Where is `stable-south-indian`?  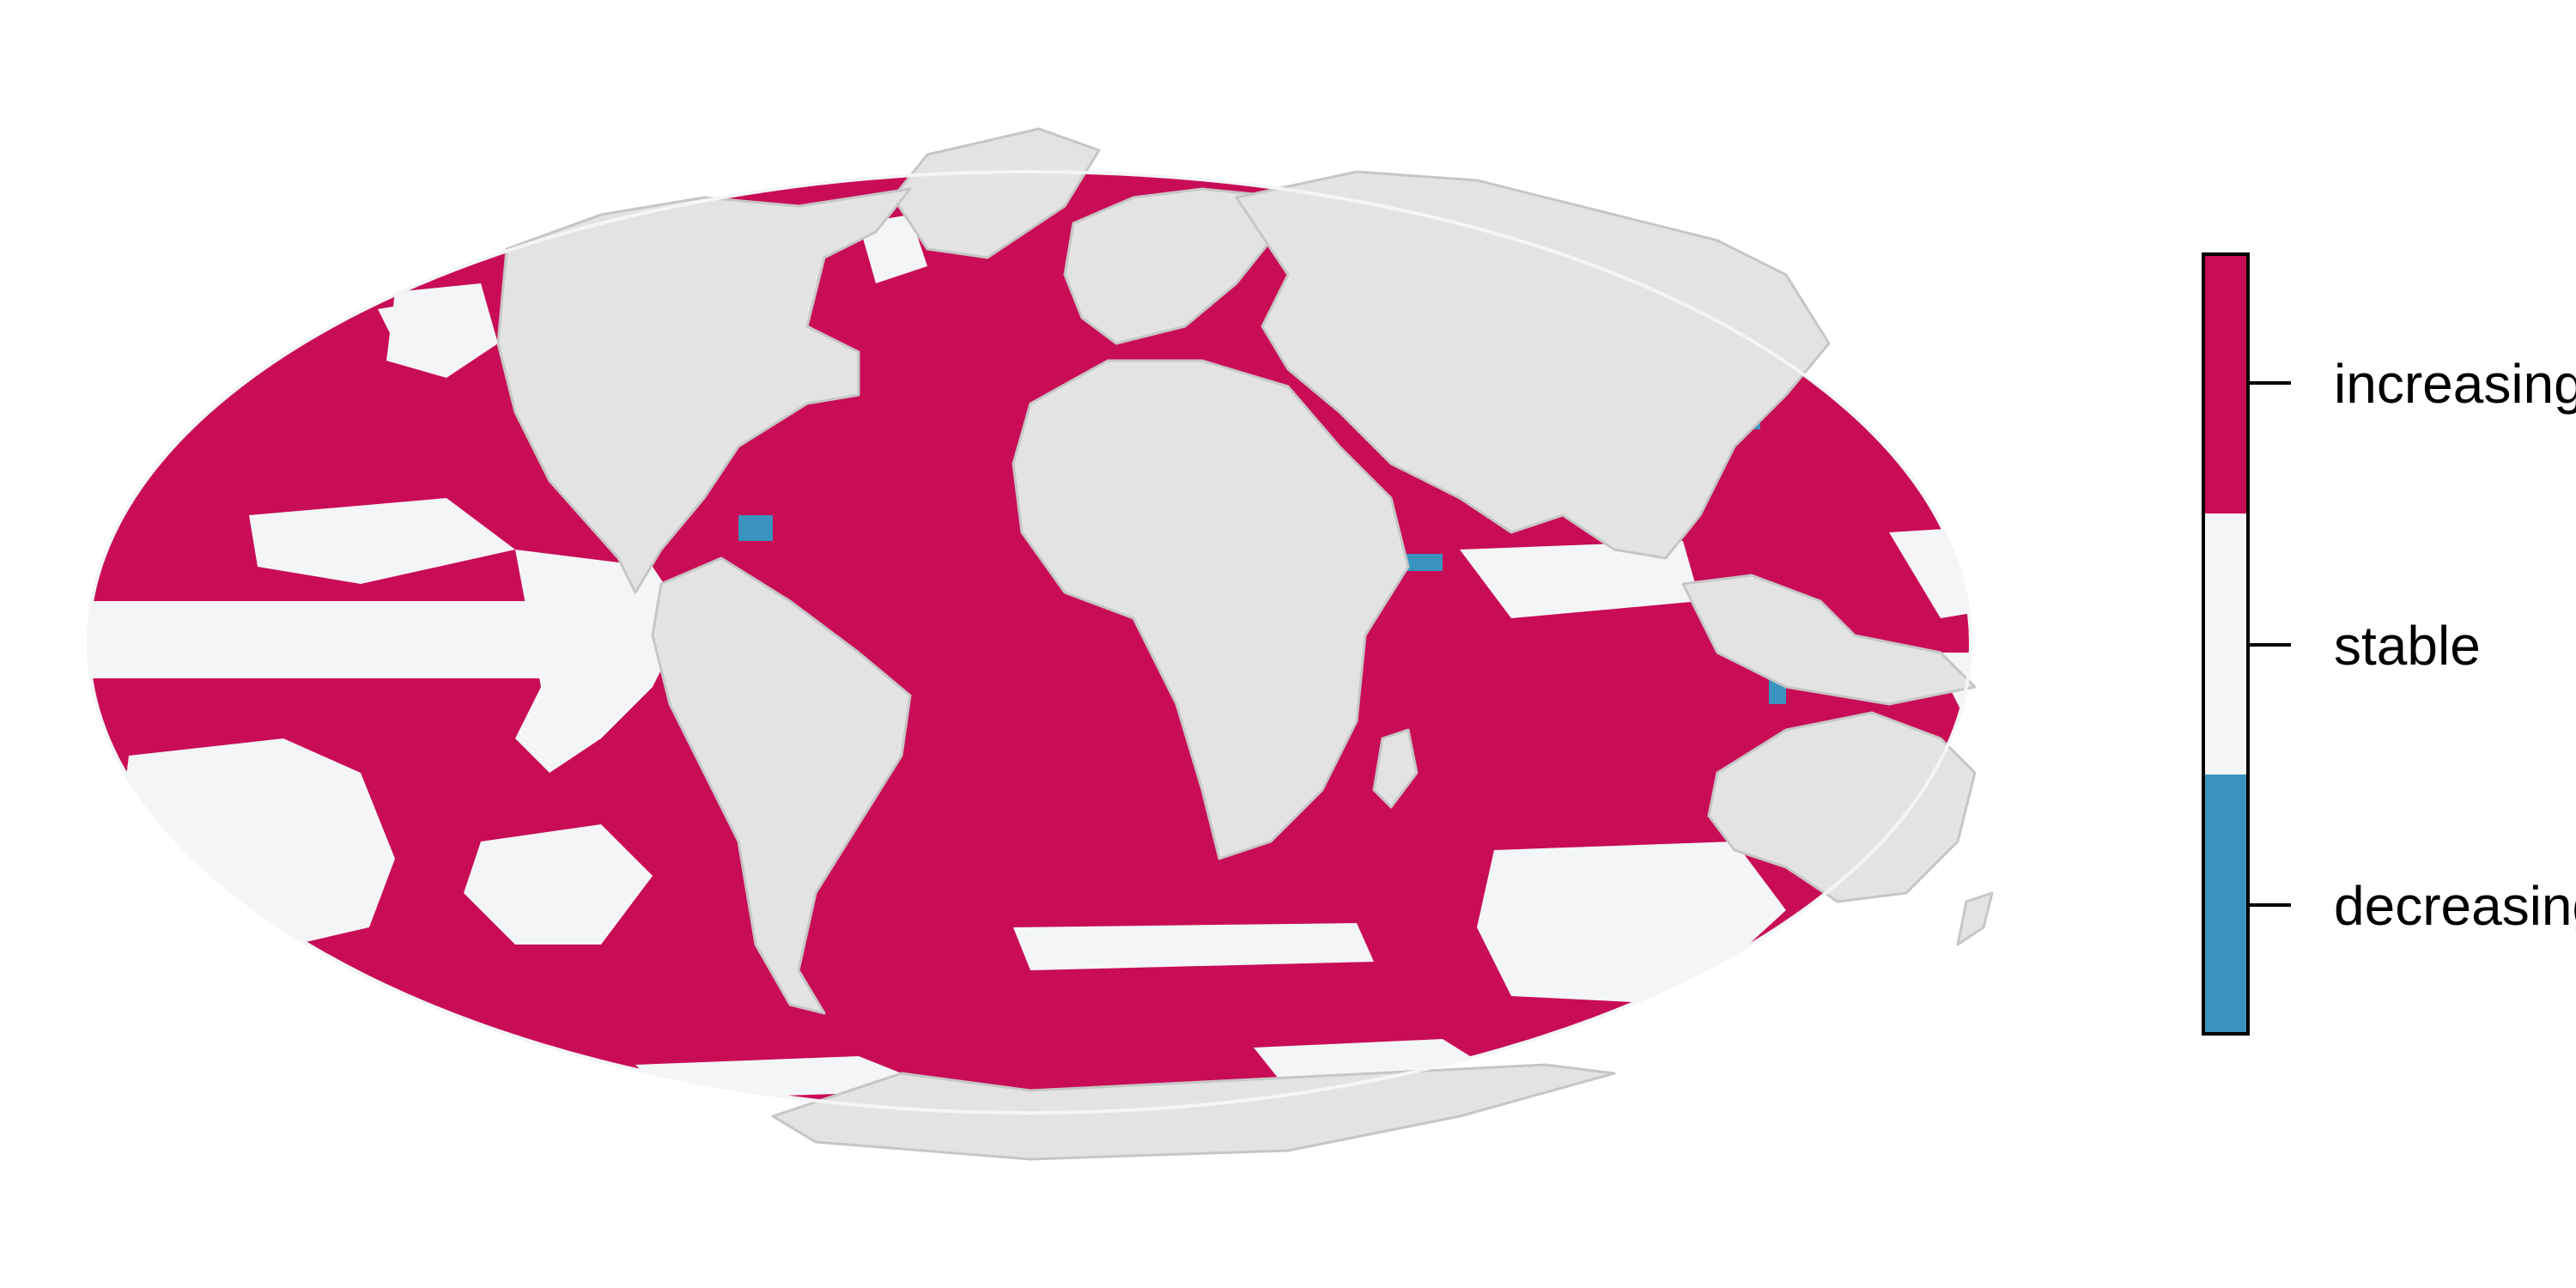 stable-south-indian is located at coordinates (1631, 923).